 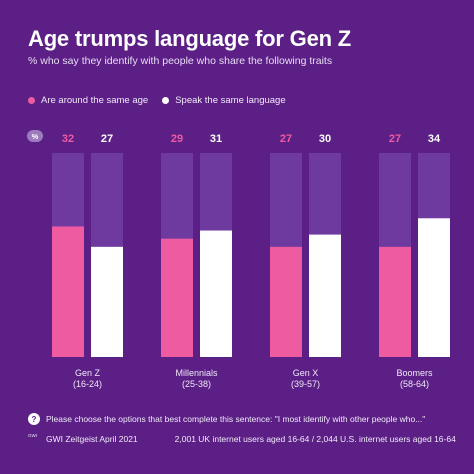 I want to click on category-label-millennials: Millennials, so click(x=196, y=373).